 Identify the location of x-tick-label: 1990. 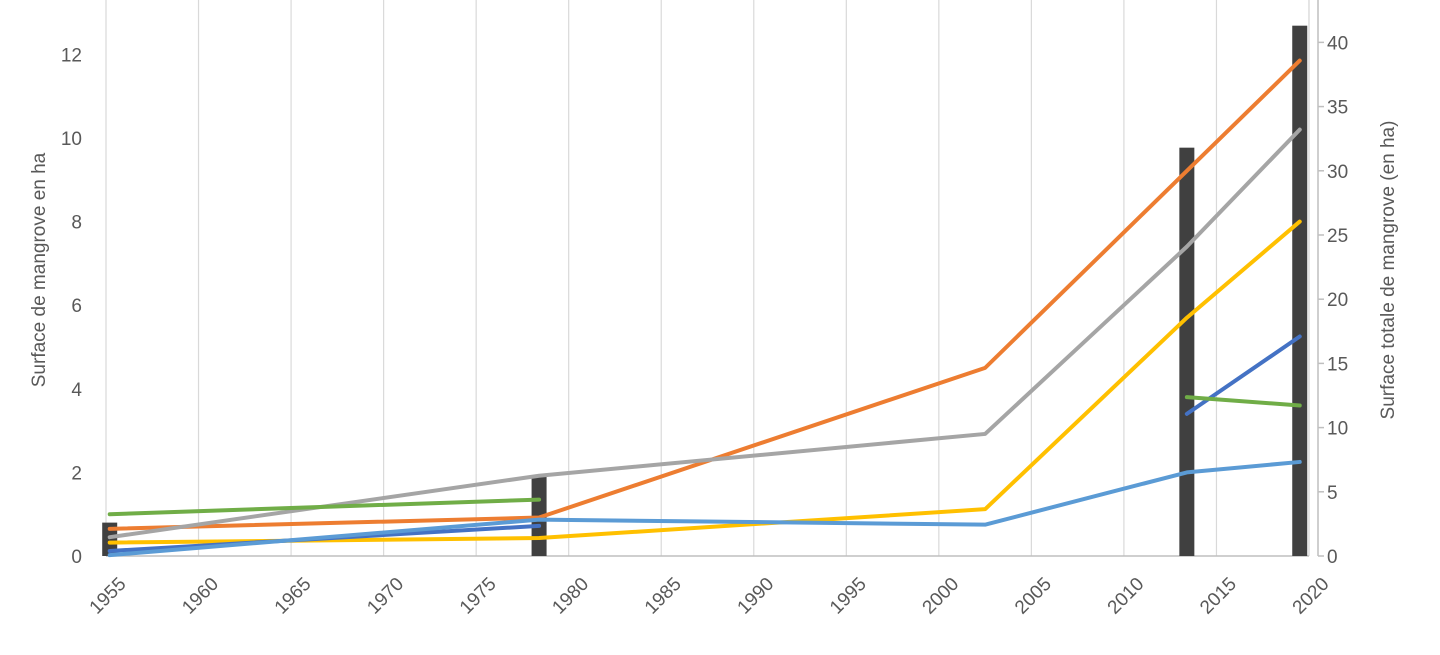
(756, 596).